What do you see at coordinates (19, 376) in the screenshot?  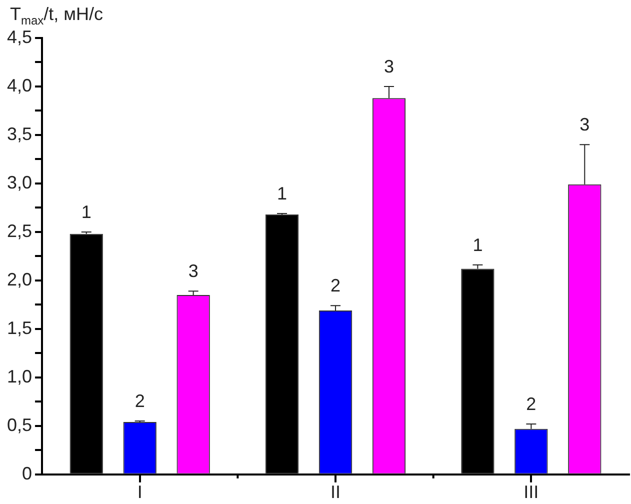 I see `y-tick-label: 1,0` at bounding box center [19, 376].